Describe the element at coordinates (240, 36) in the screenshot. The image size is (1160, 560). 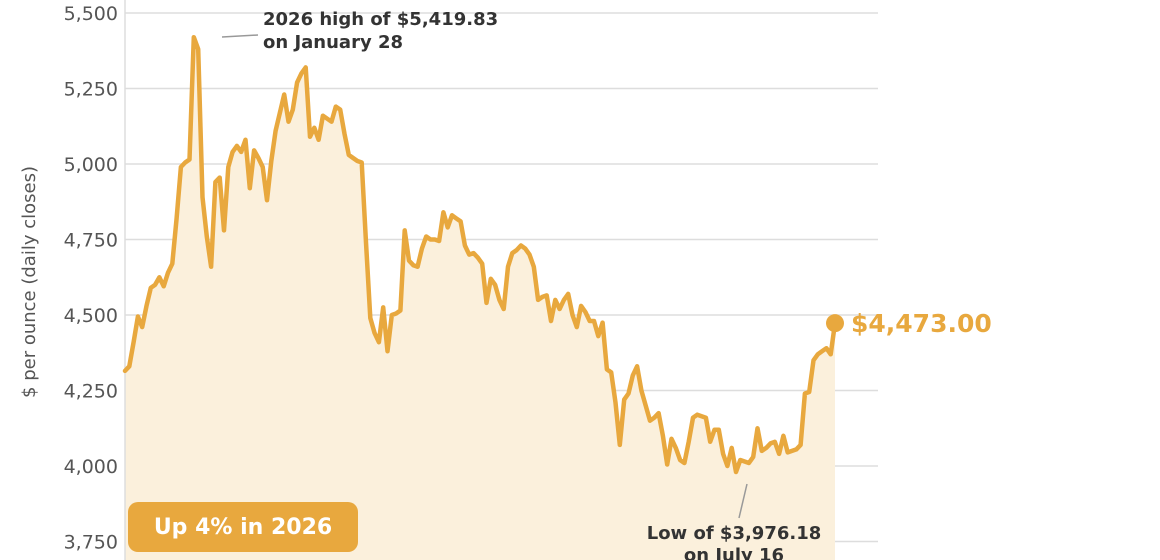
I see `high-annotation-leader` at that location.